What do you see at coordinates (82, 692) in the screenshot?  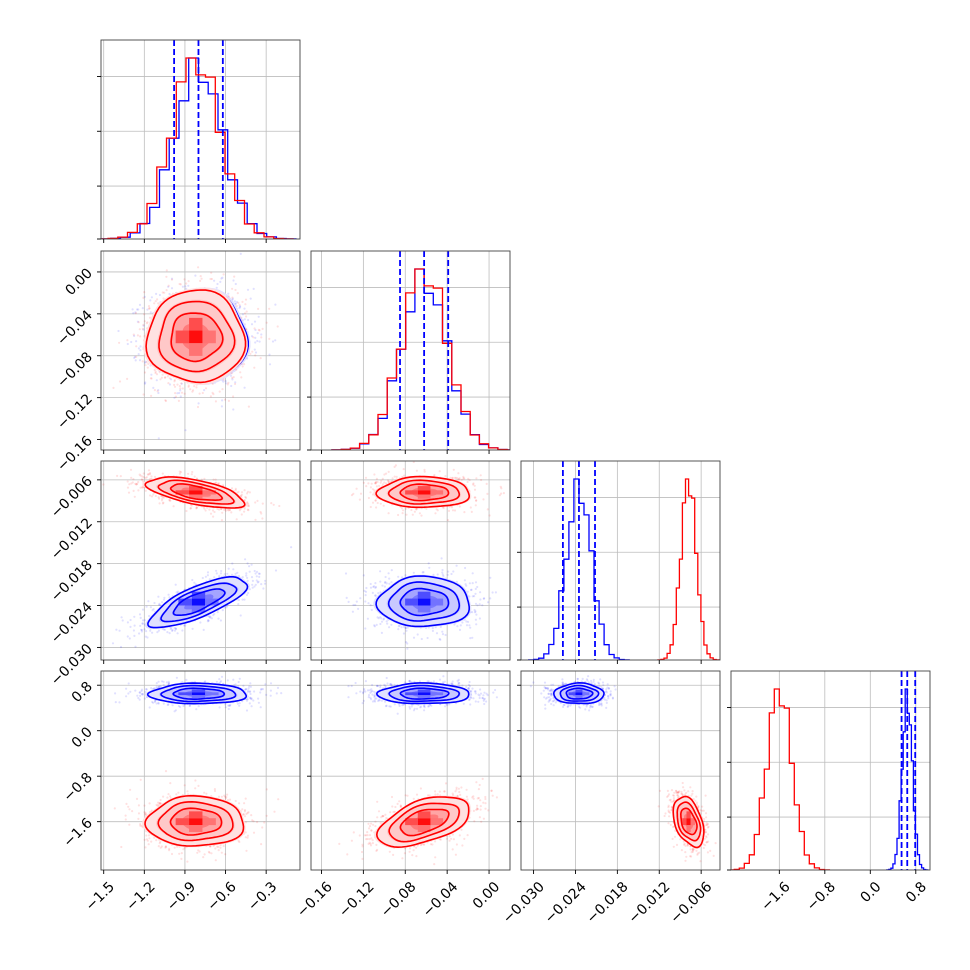 I see `y-tick-label: 0.8` at bounding box center [82, 692].